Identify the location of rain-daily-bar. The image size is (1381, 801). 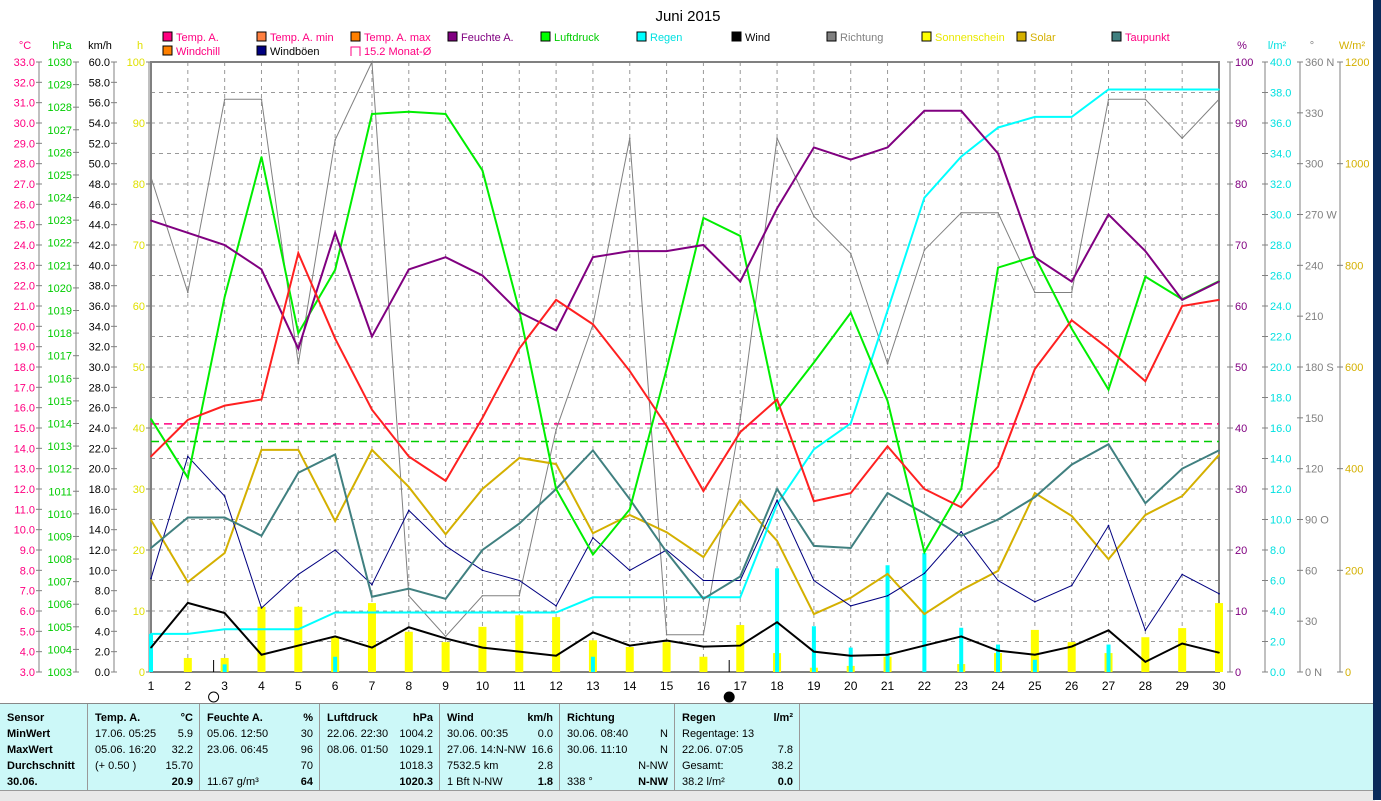
(850, 659).